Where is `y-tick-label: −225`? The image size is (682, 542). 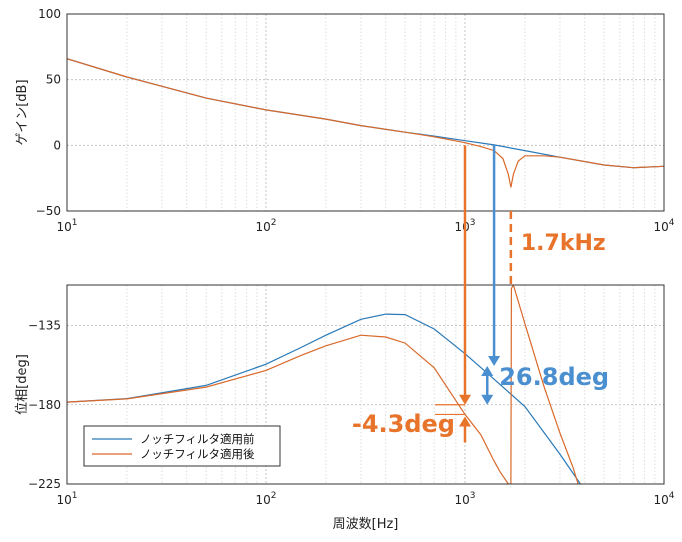
y-tick-label: −225 is located at coordinates (44, 484).